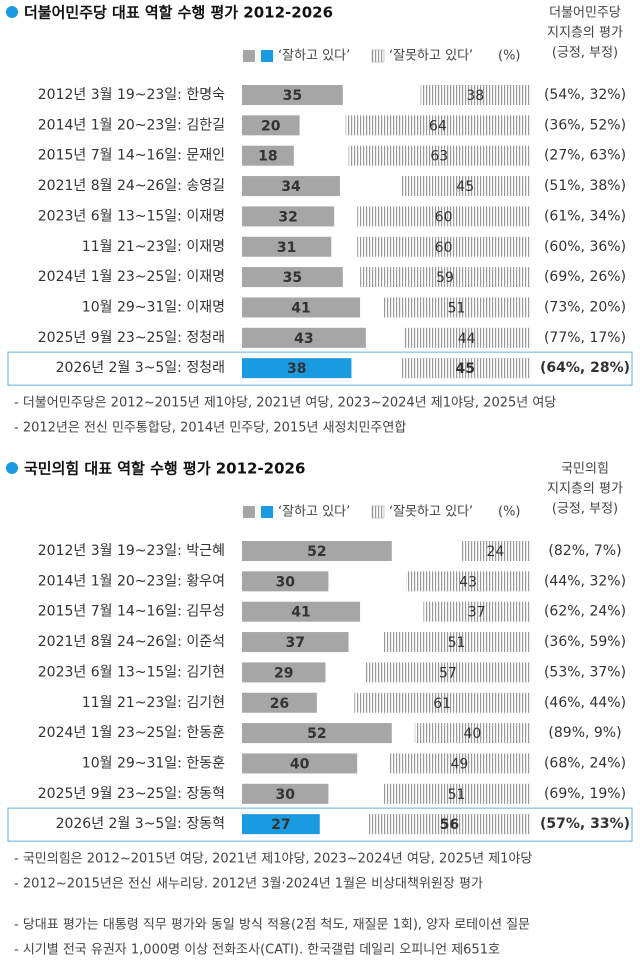  I want to click on side-label: (36%, 52%), so click(585, 125).